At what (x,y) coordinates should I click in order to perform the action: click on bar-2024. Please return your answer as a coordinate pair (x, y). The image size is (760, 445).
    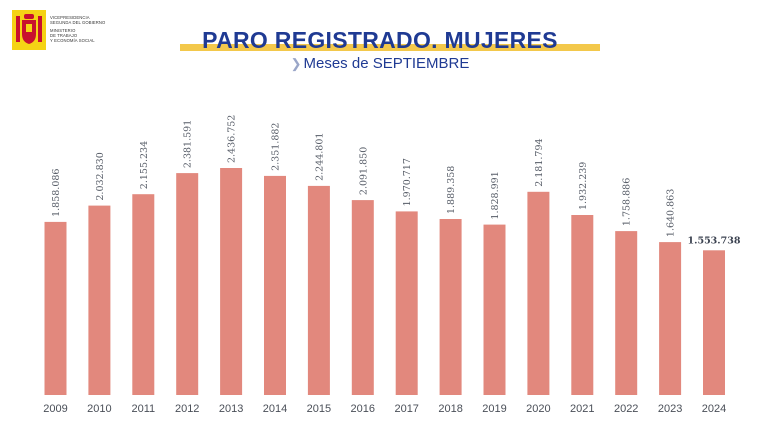
    Looking at the image, I should click on (714, 322).